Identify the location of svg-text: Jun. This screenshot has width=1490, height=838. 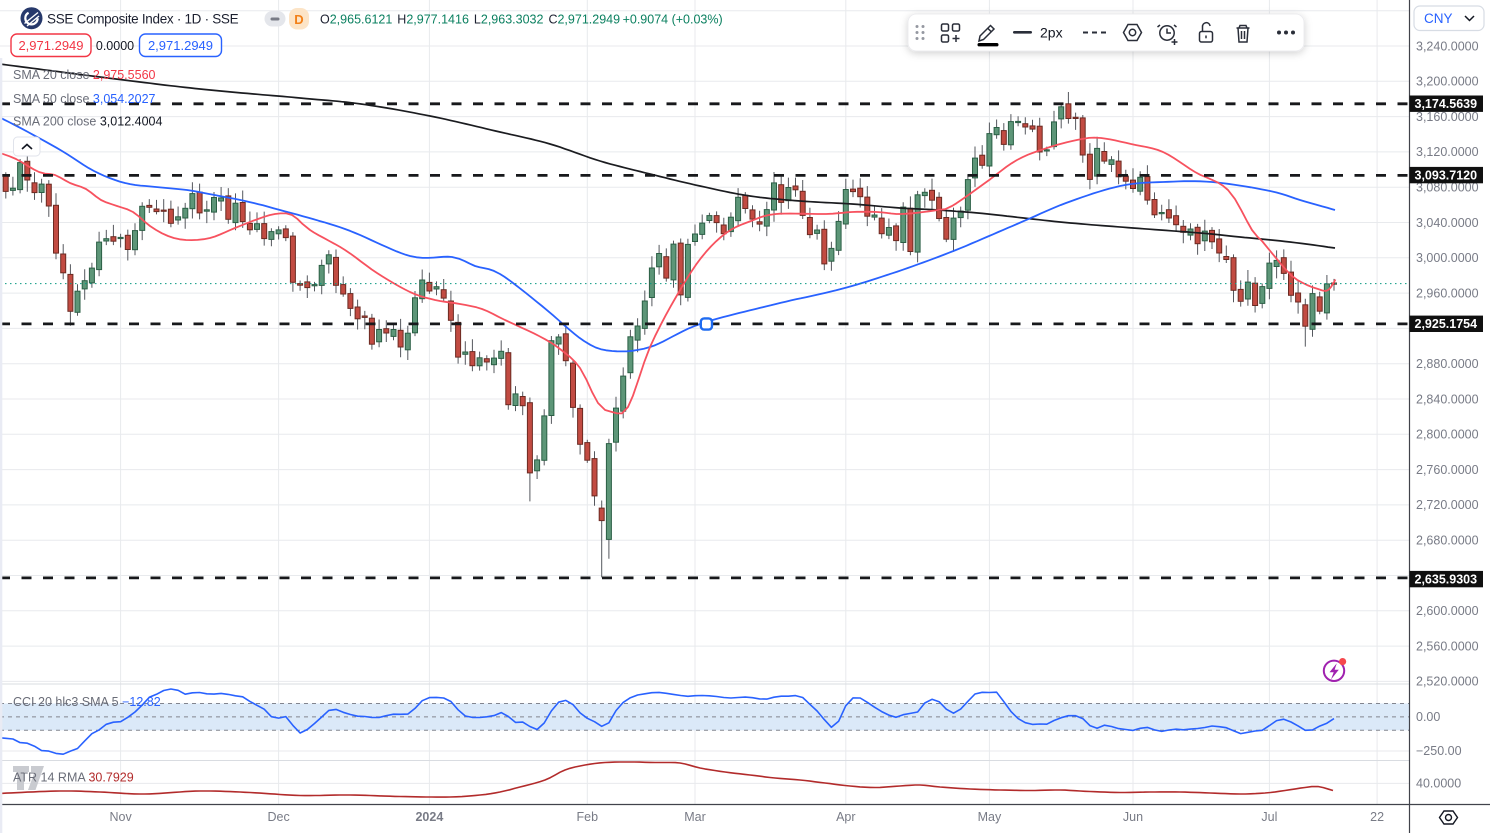
(1133, 817).